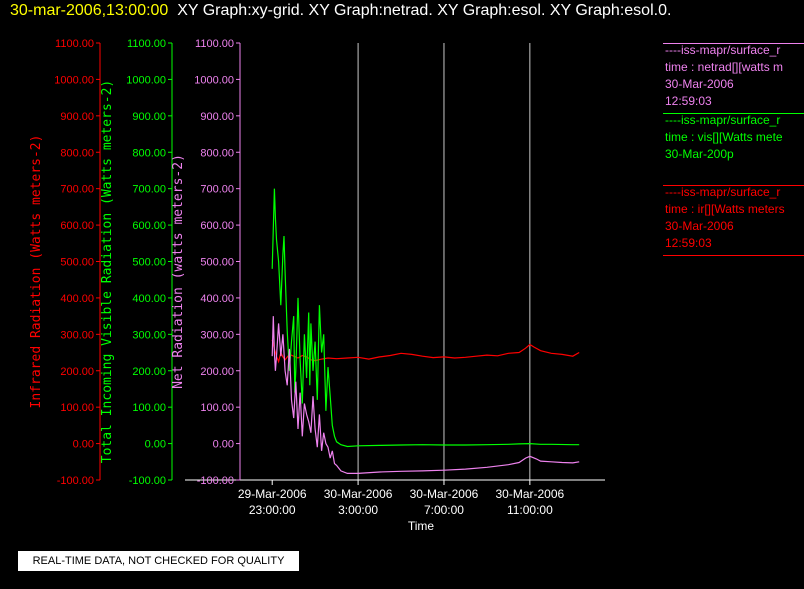  I want to click on x-tick-label-time: 11:00:00, so click(530, 510).